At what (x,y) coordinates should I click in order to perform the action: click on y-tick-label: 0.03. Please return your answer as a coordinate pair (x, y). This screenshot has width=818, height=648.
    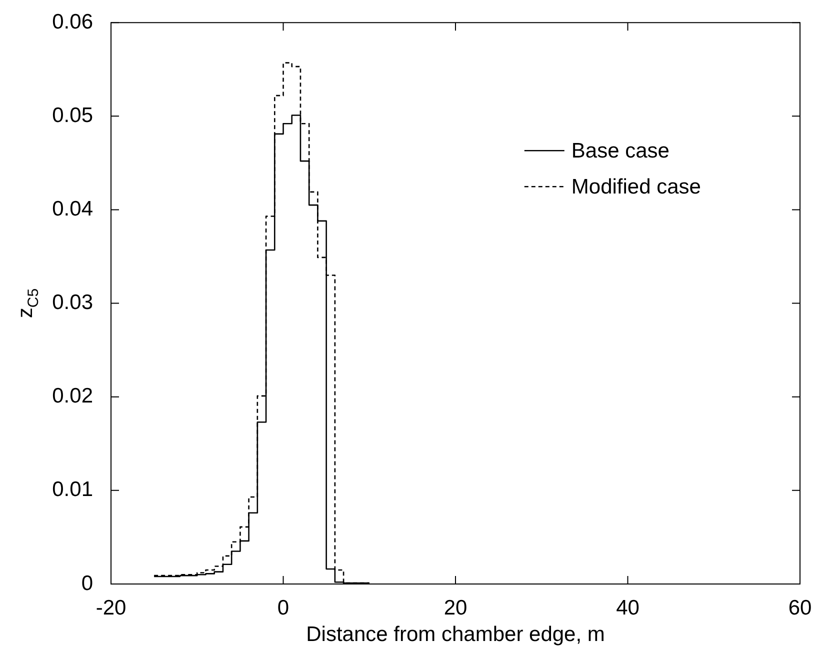
    Looking at the image, I should click on (72, 302).